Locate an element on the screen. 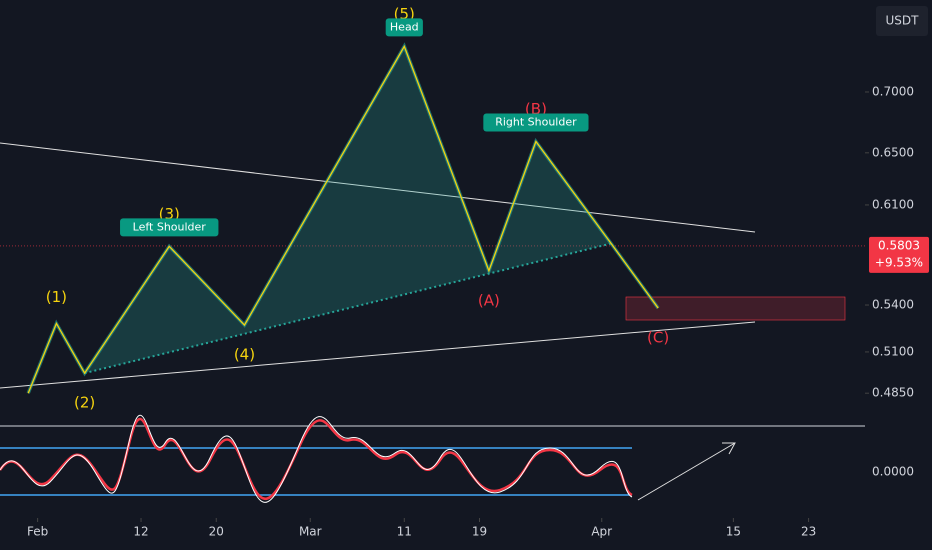  change: +9.53% is located at coordinates (899, 262).